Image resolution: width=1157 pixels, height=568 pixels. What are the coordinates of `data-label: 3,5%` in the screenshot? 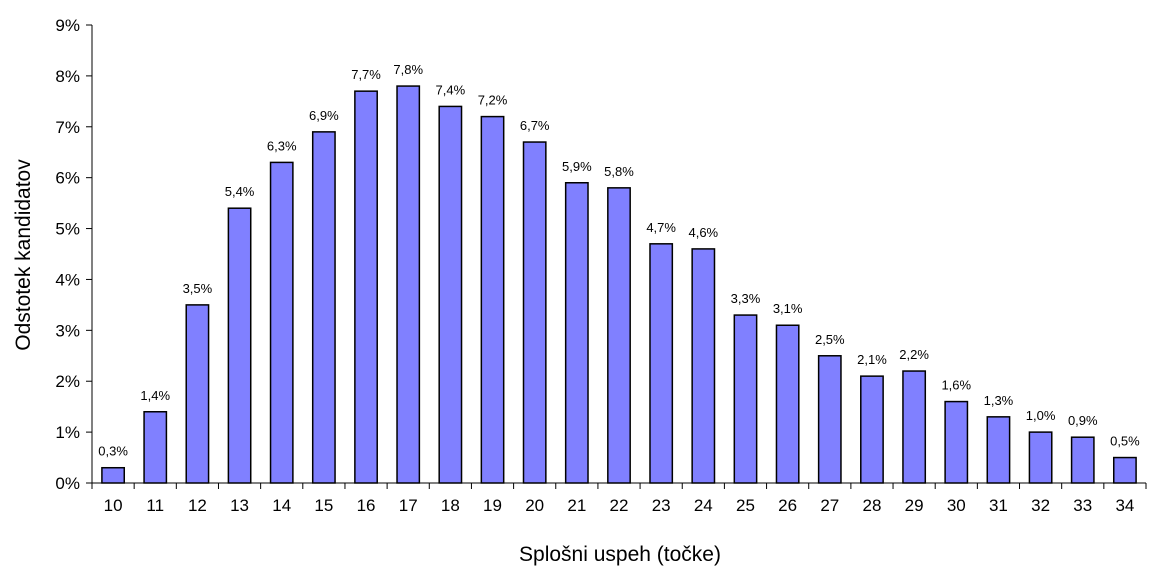 It's located at (198, 288).